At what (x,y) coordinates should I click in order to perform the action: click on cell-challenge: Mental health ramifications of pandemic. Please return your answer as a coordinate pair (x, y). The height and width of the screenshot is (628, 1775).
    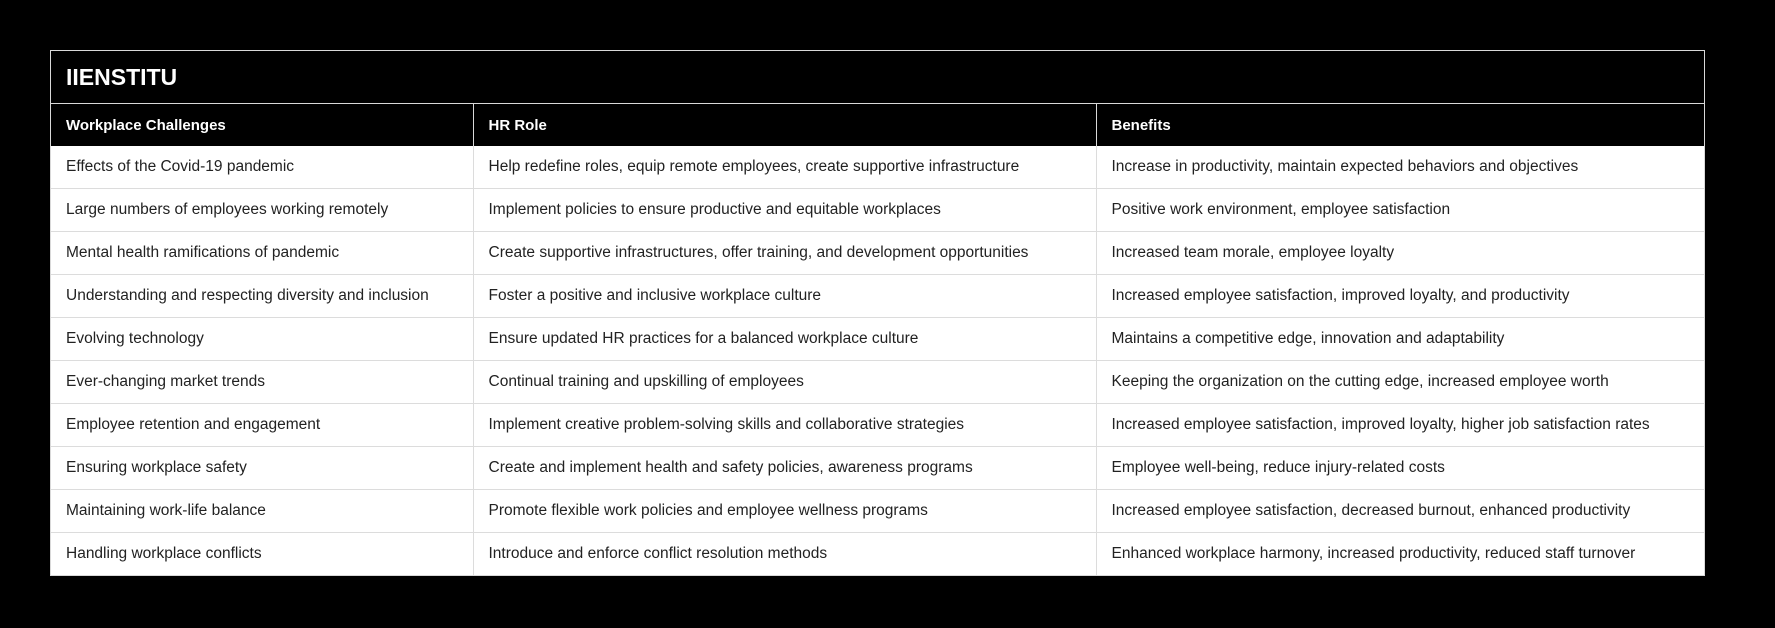
    Looking at the image, I should click on (262, 253).